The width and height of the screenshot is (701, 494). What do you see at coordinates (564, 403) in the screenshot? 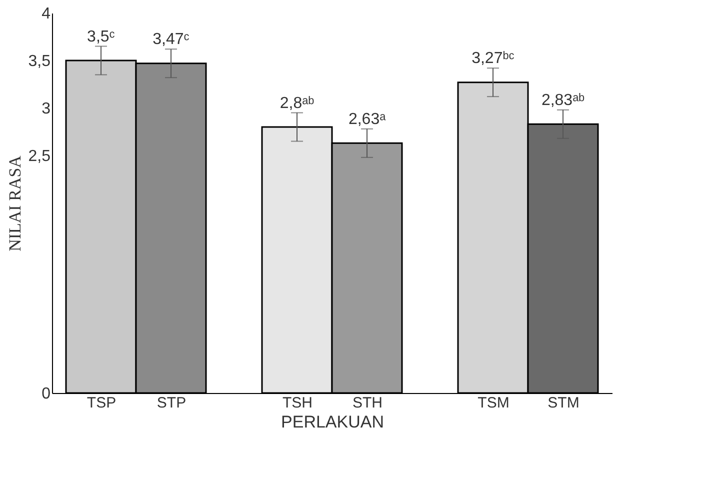
I see `x-tick-label: STM` at bounding box center [564, 403].